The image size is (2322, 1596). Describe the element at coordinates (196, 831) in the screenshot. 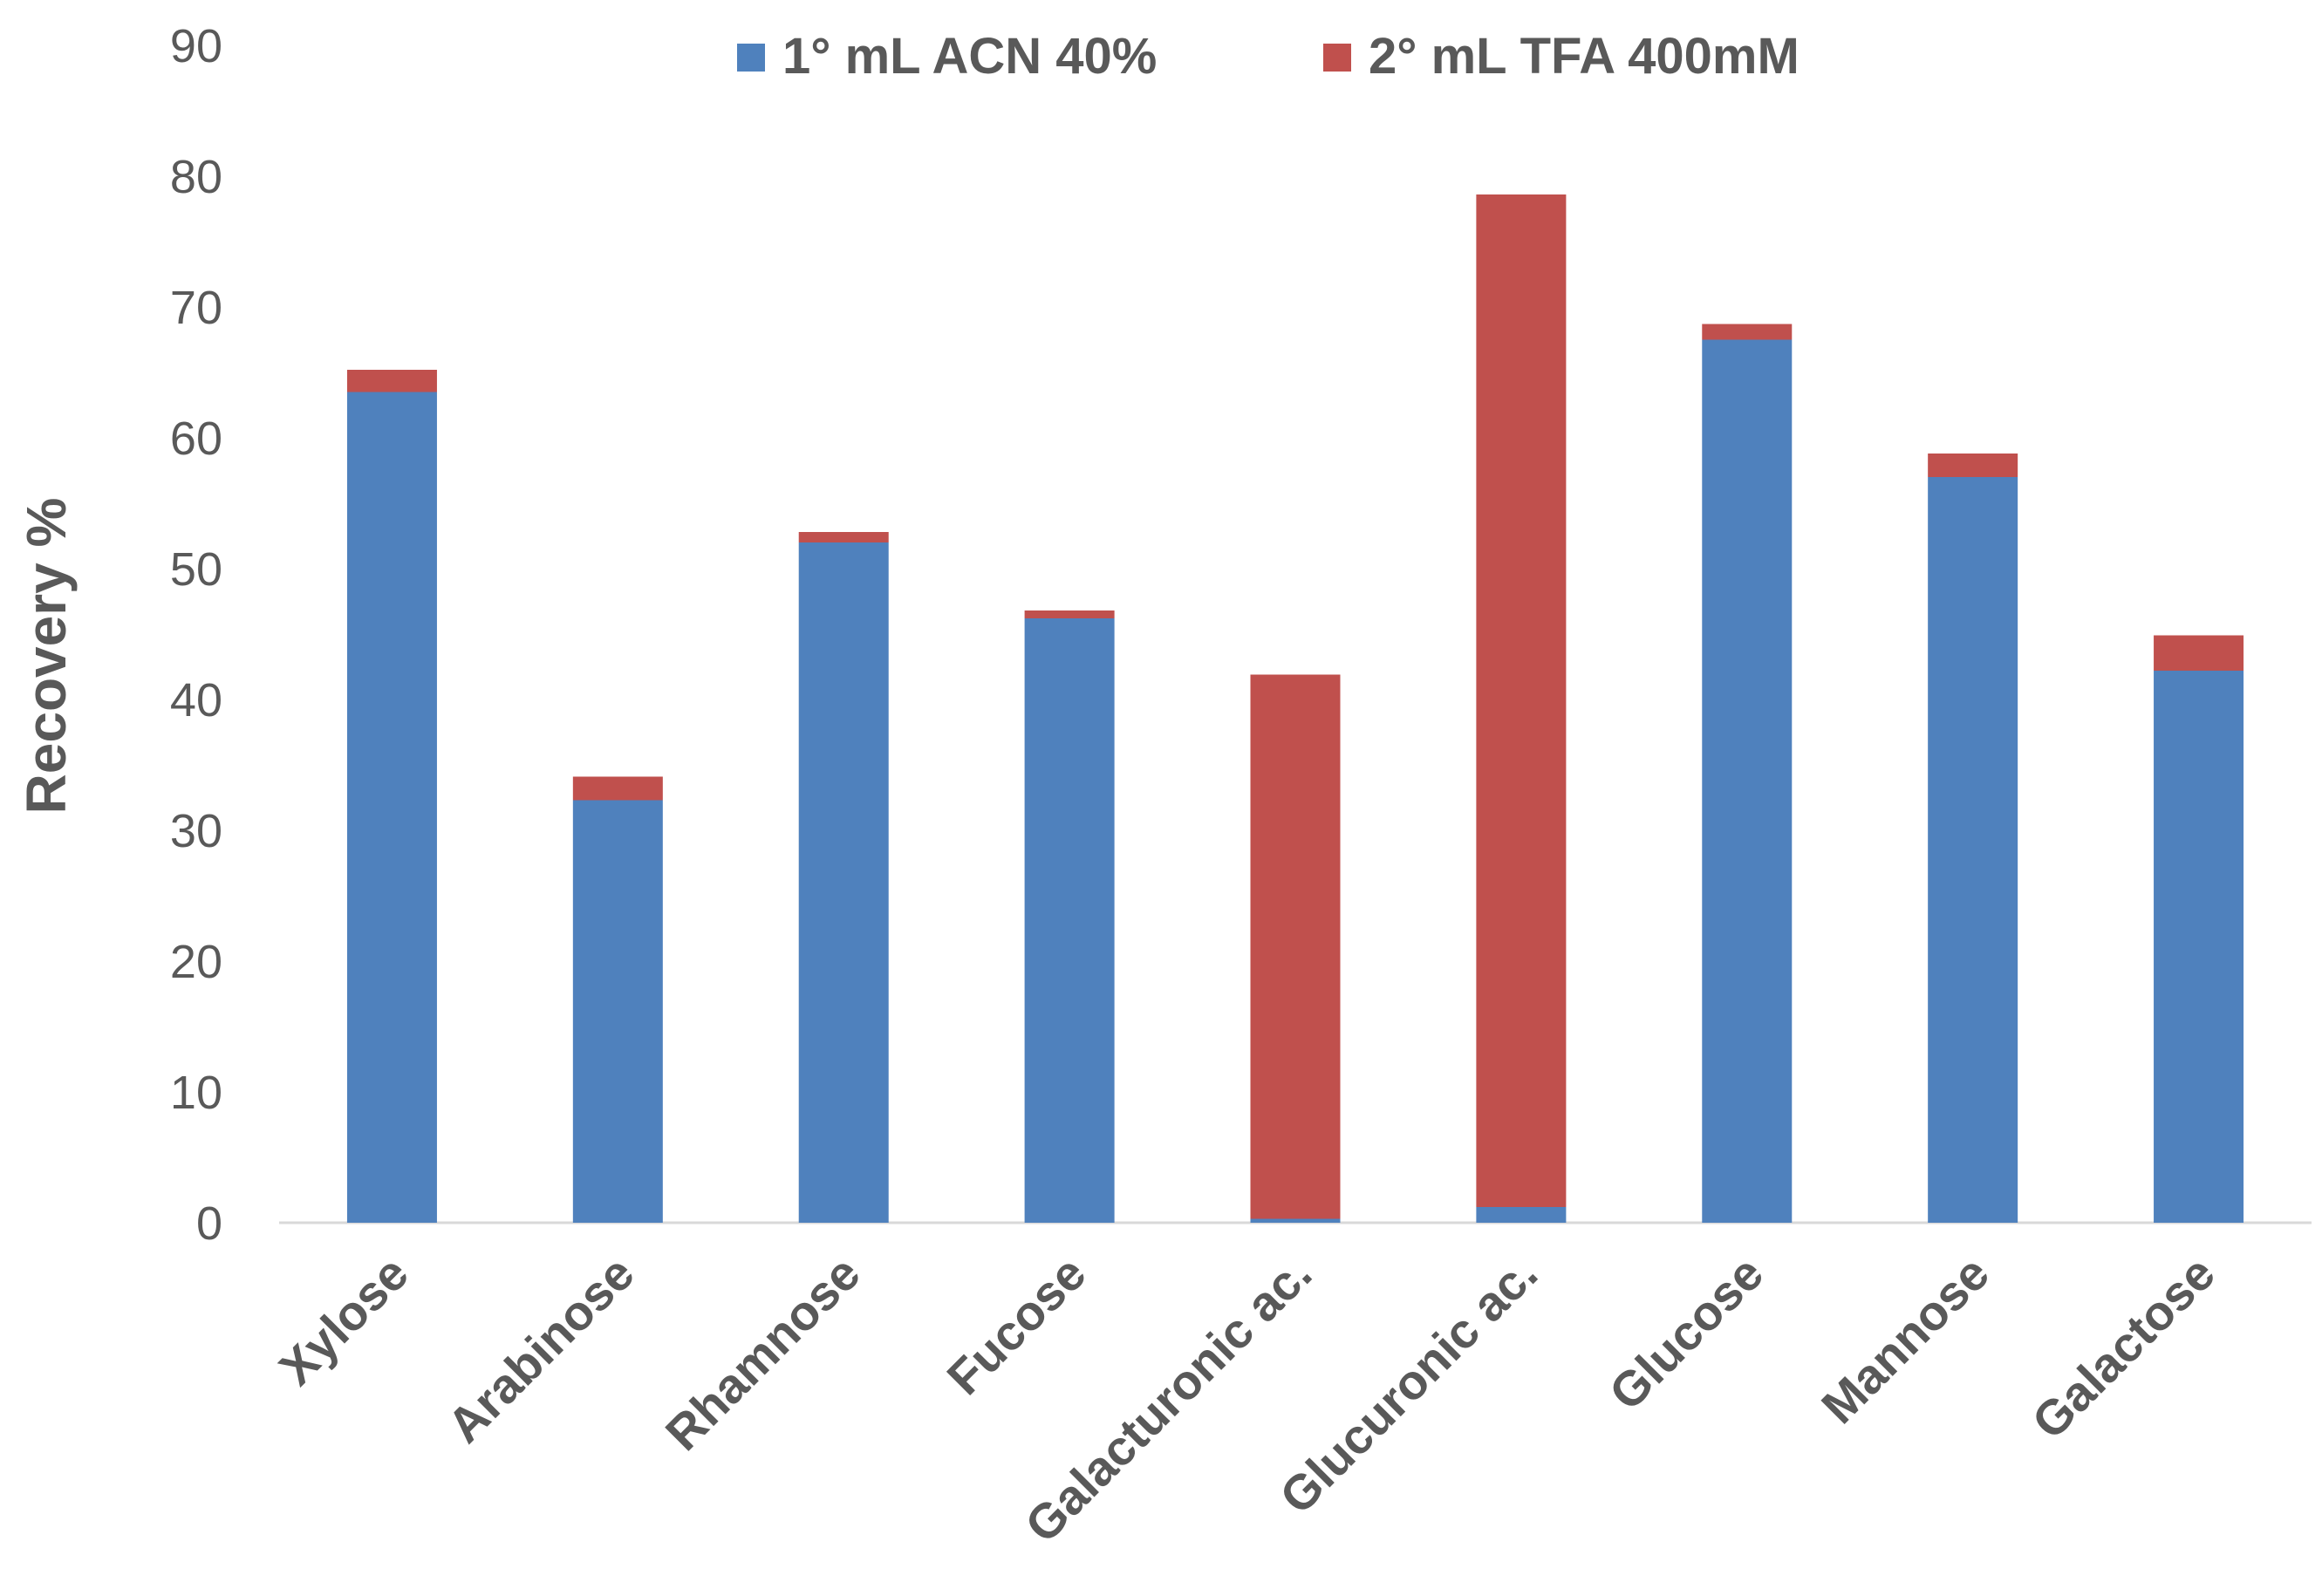

I see `y-tick-label: 30` at that location.